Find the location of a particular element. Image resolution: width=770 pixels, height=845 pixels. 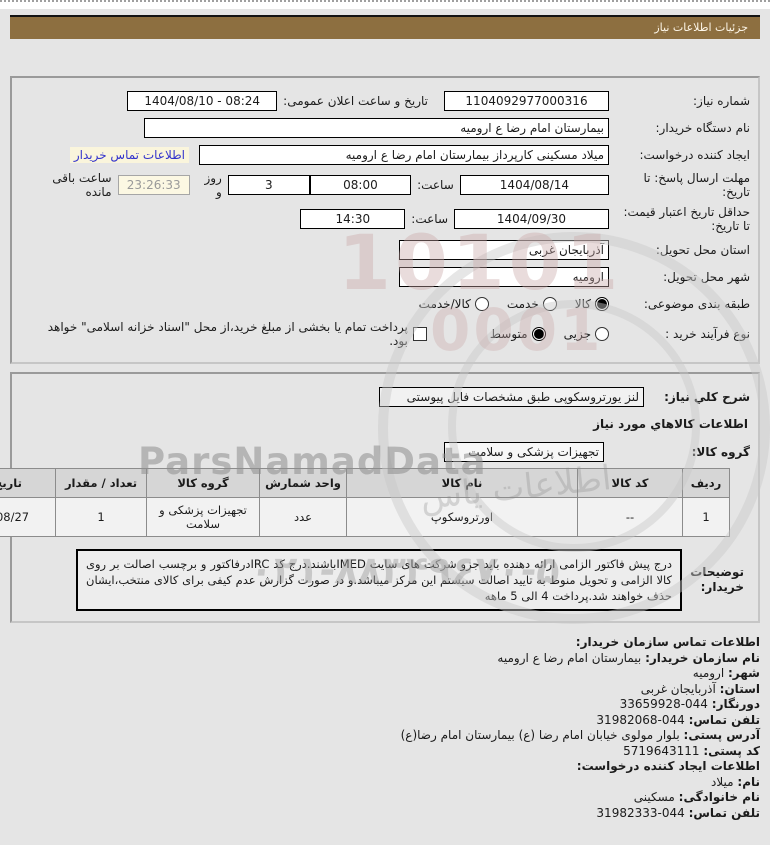

creator-lastname-line: نام خانوادگی: مسکینی is located at coordinates (696, 797).